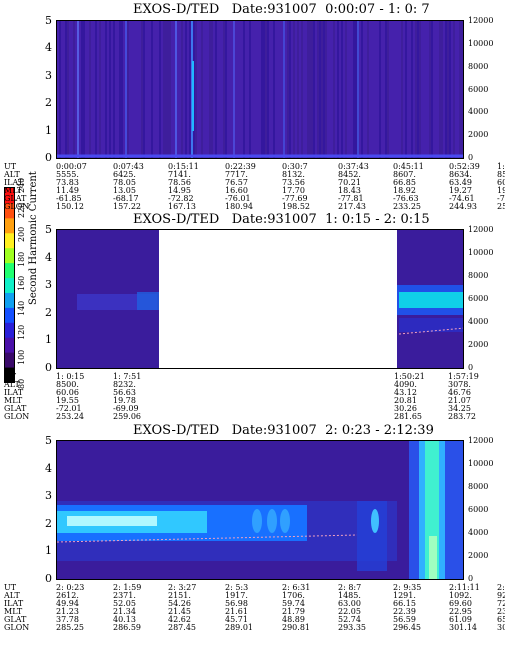 The image size is (505, 649). I want to click on table-cell: 0:52:39, so click(464, 166).